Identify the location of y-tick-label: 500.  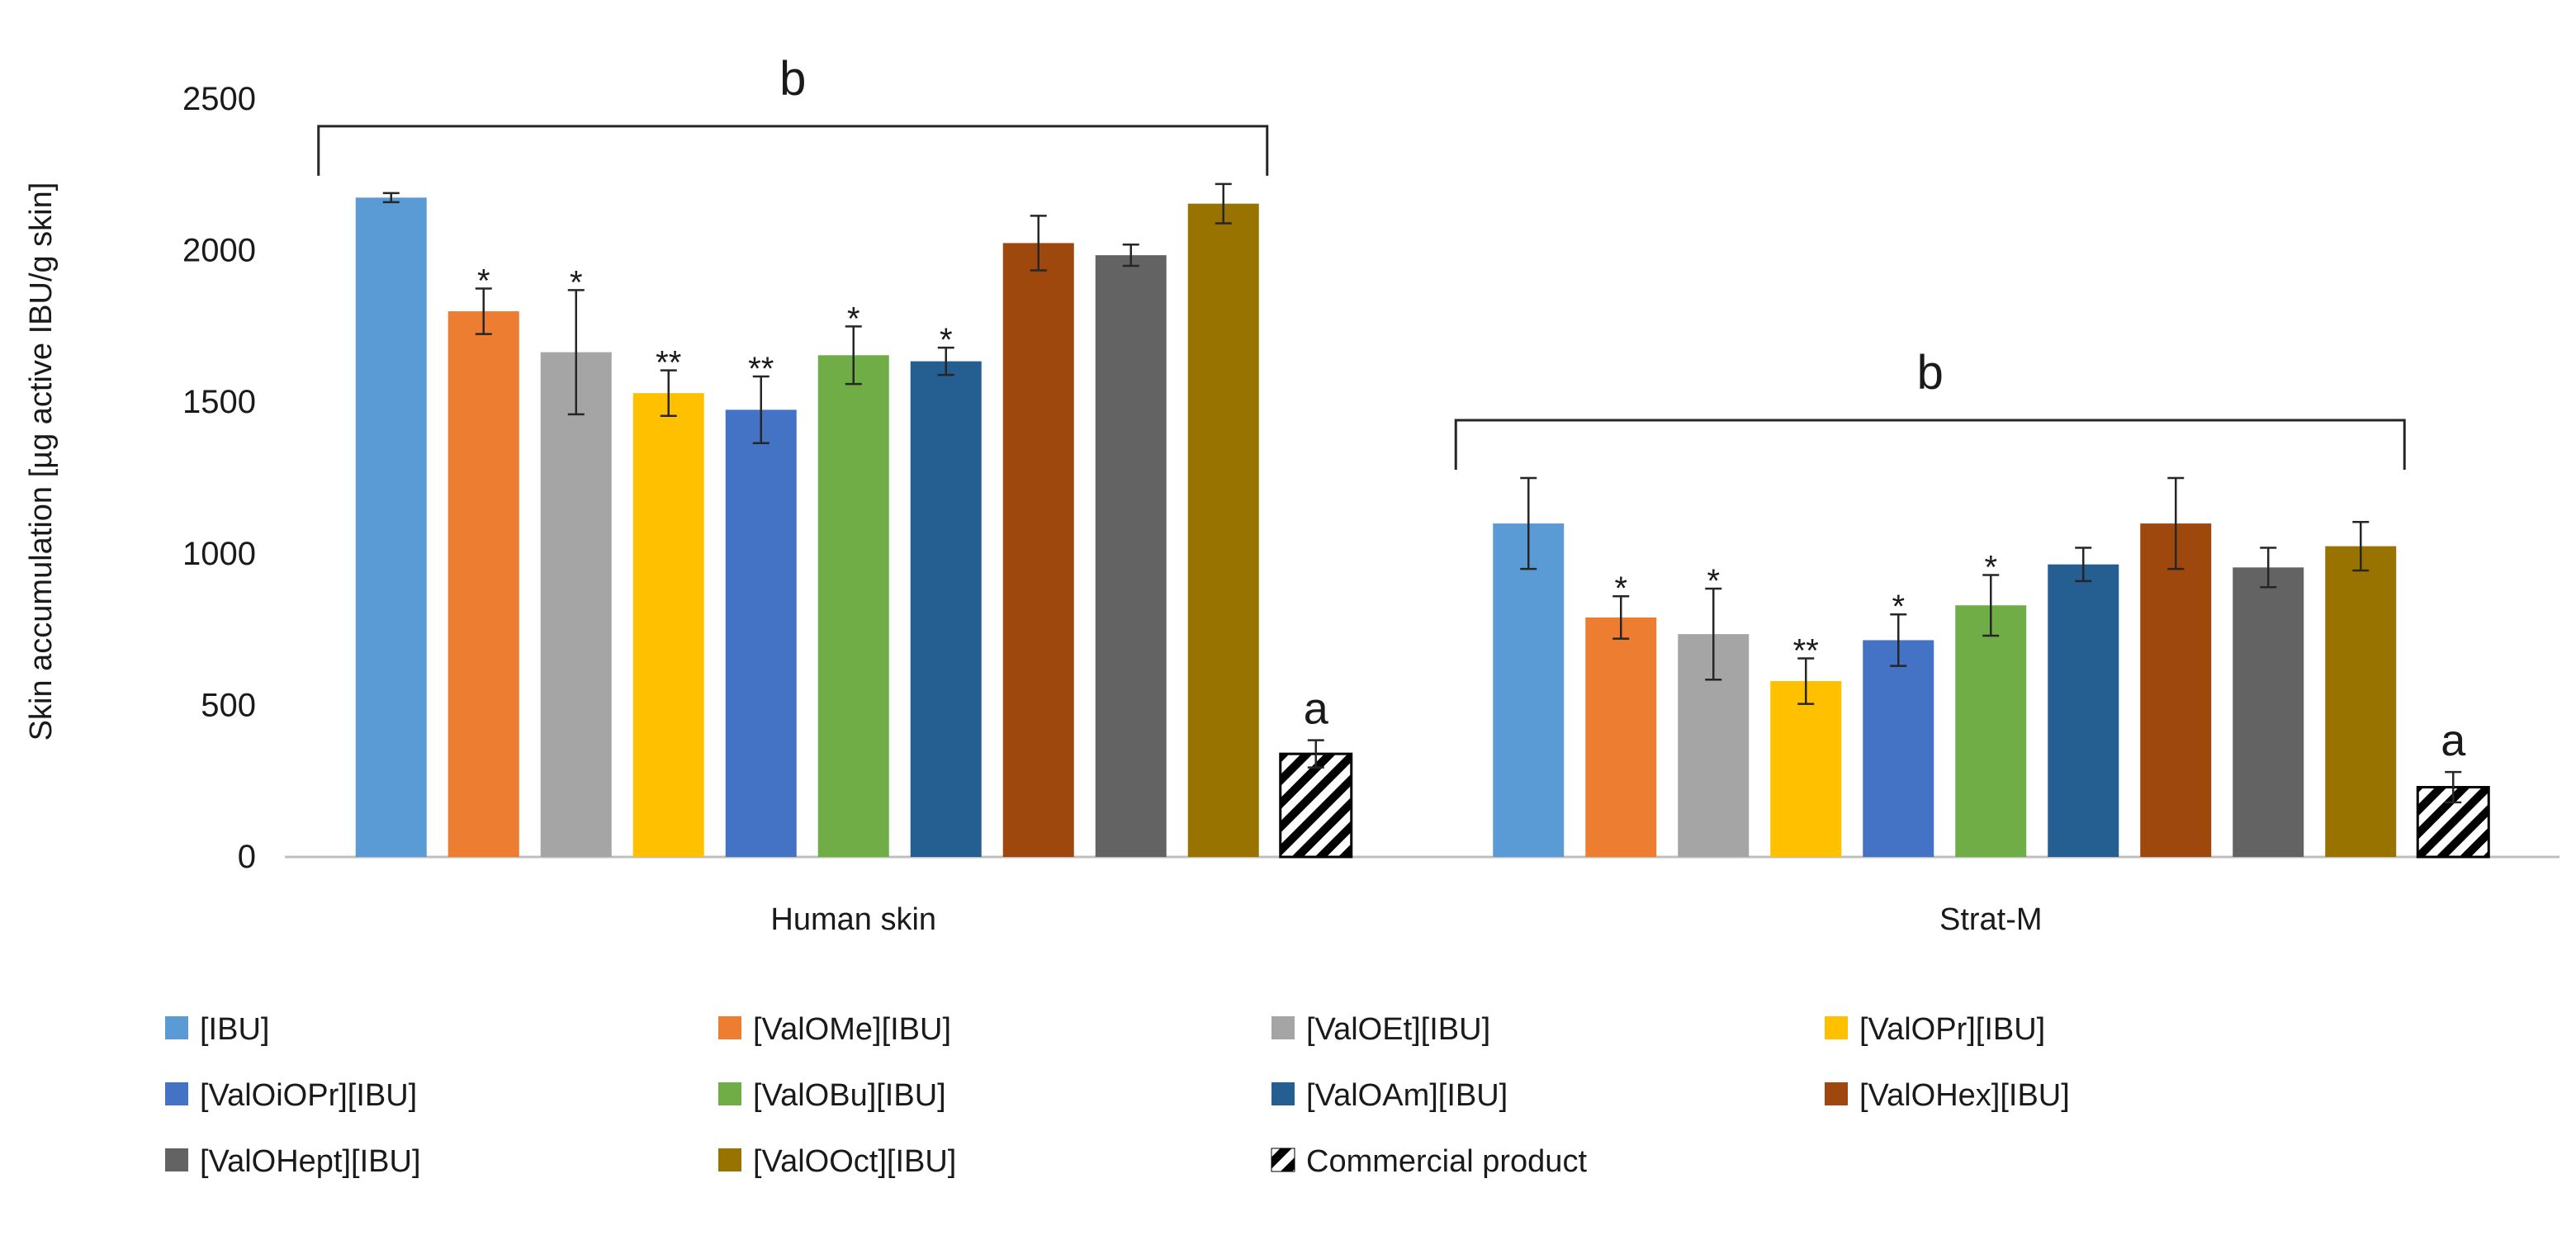
(228, 705).